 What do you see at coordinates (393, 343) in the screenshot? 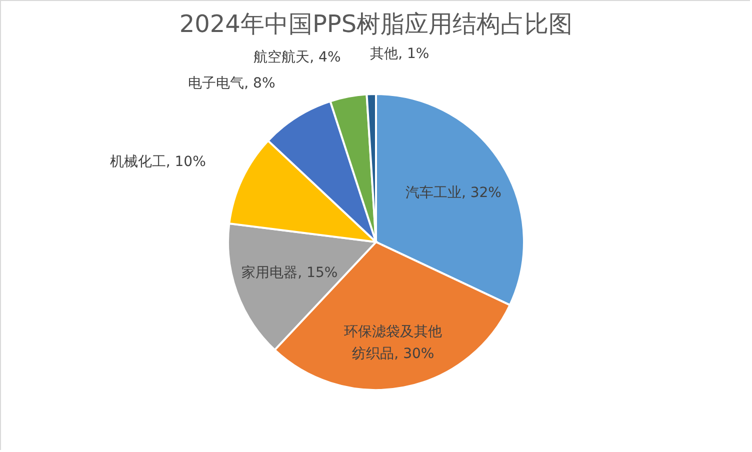
I see `slice-label: 环保滤袋及其他纺织品, 30%` at bounding box center [393, 343].